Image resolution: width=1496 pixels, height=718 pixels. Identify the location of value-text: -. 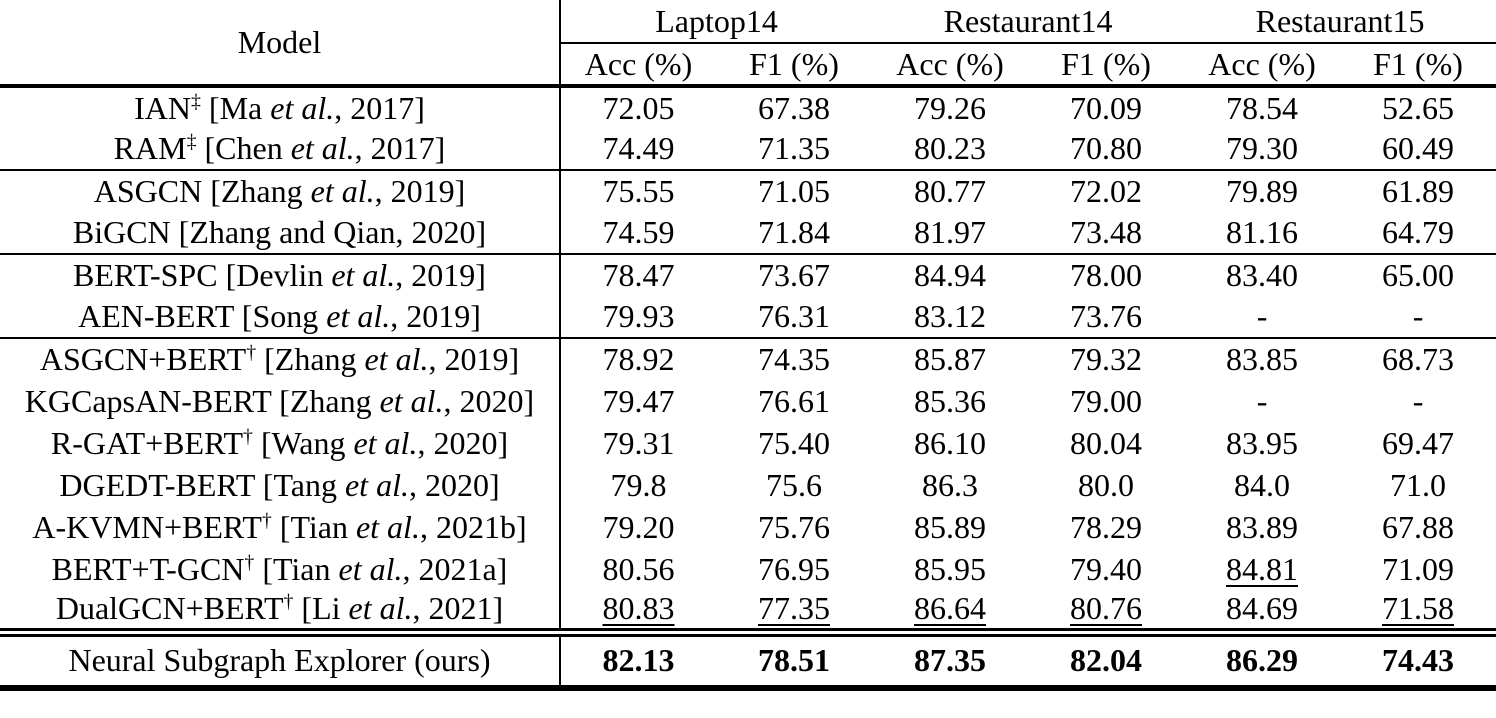
(1262, 400).